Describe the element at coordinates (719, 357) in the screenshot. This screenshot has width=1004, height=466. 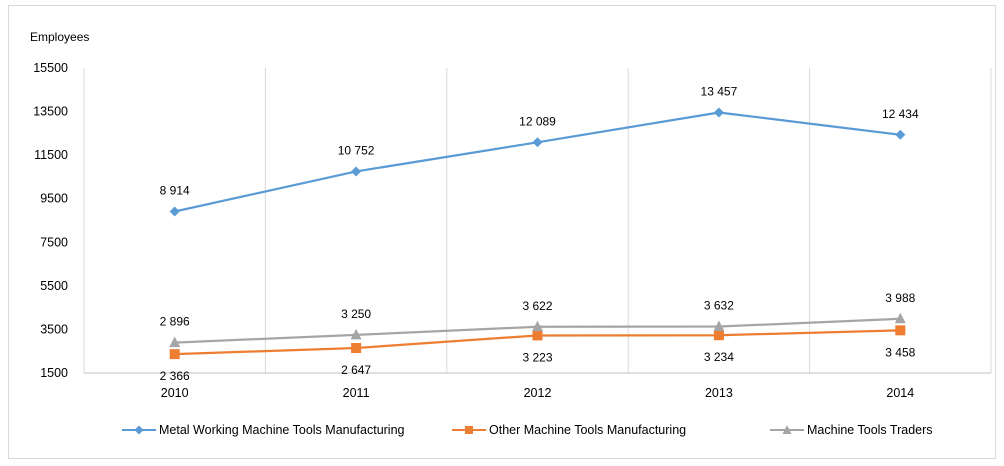
I see `data-label: 3 234` at that location.